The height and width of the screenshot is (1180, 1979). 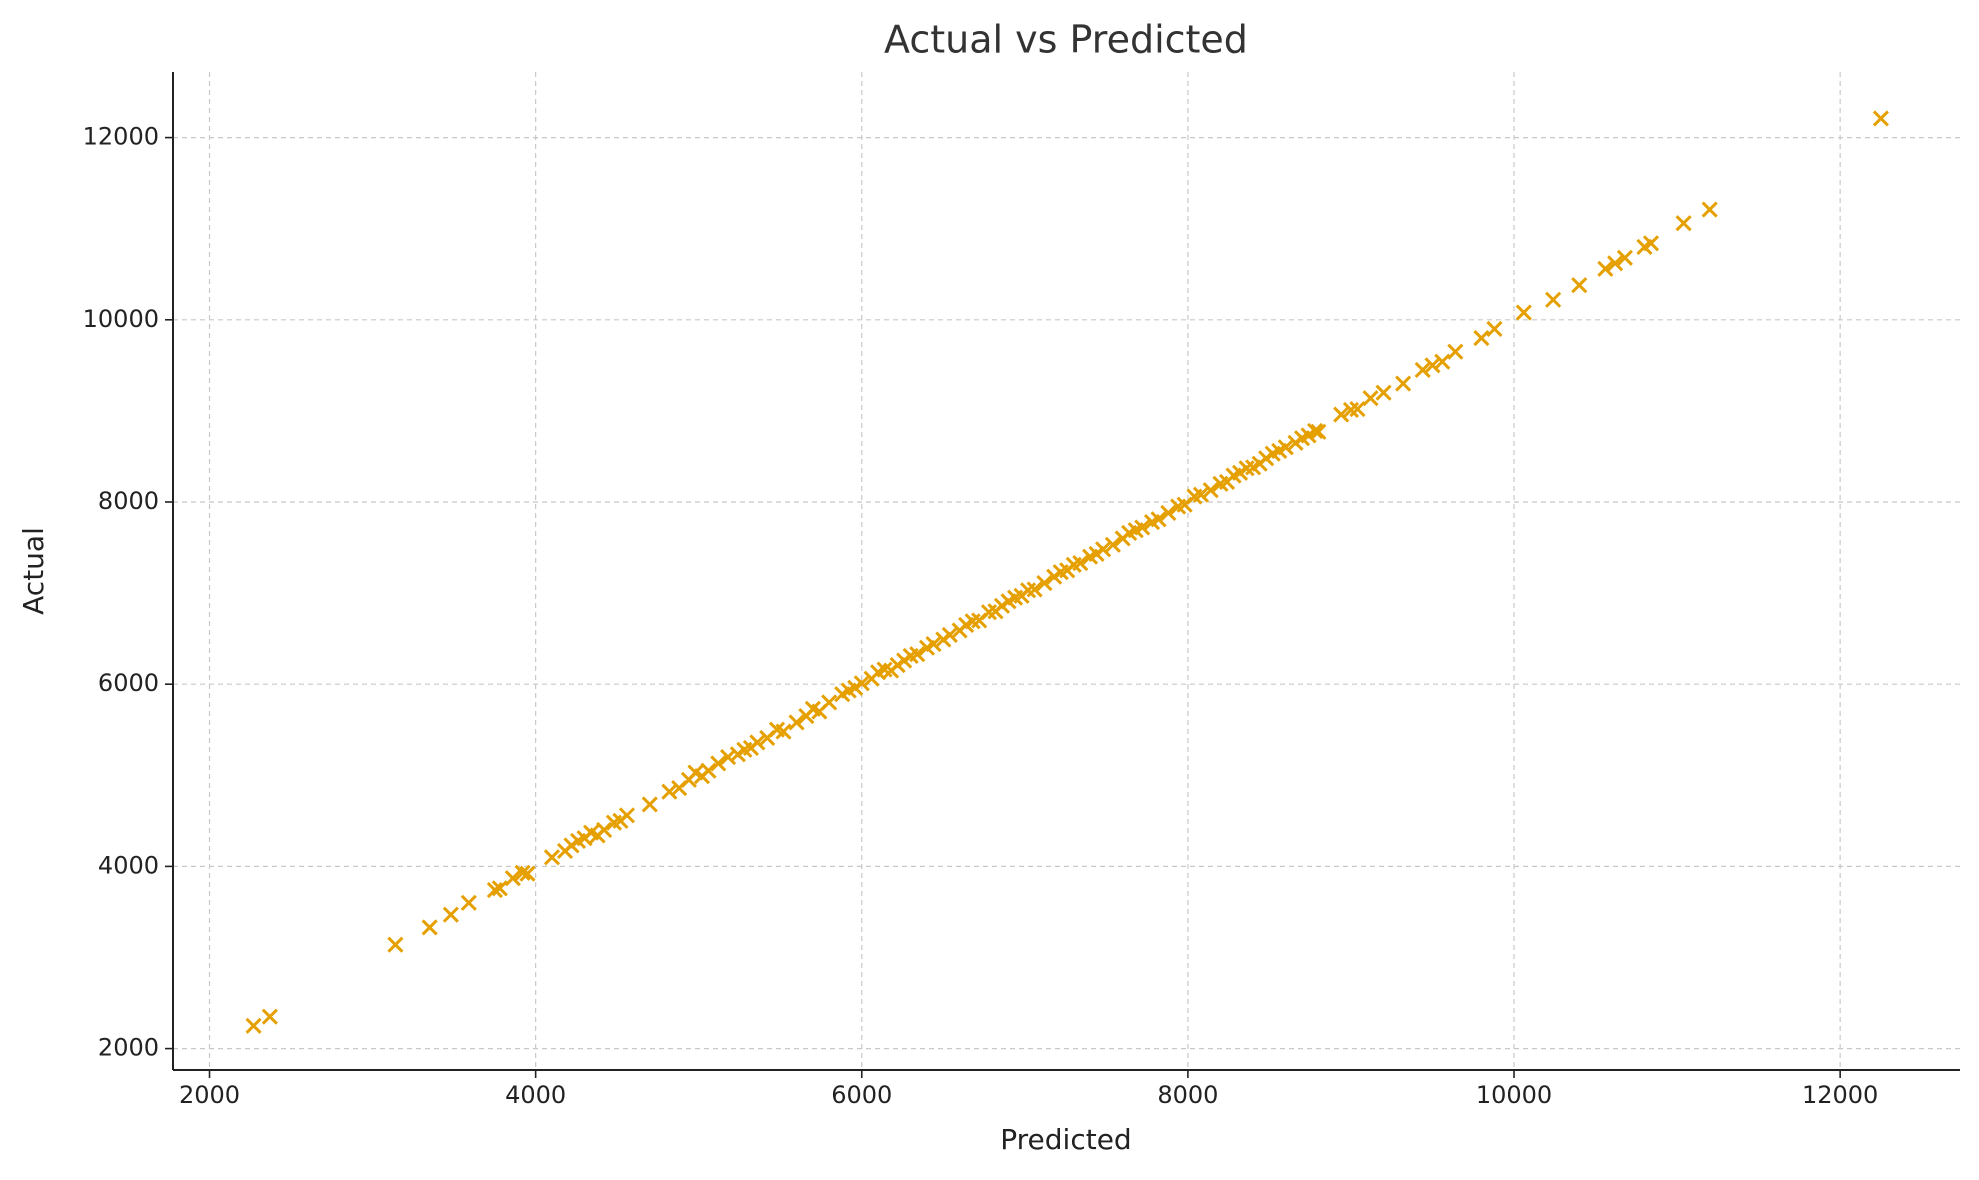 I want to click on x-tick-label: 10000, so click(x=1514, y=1095).